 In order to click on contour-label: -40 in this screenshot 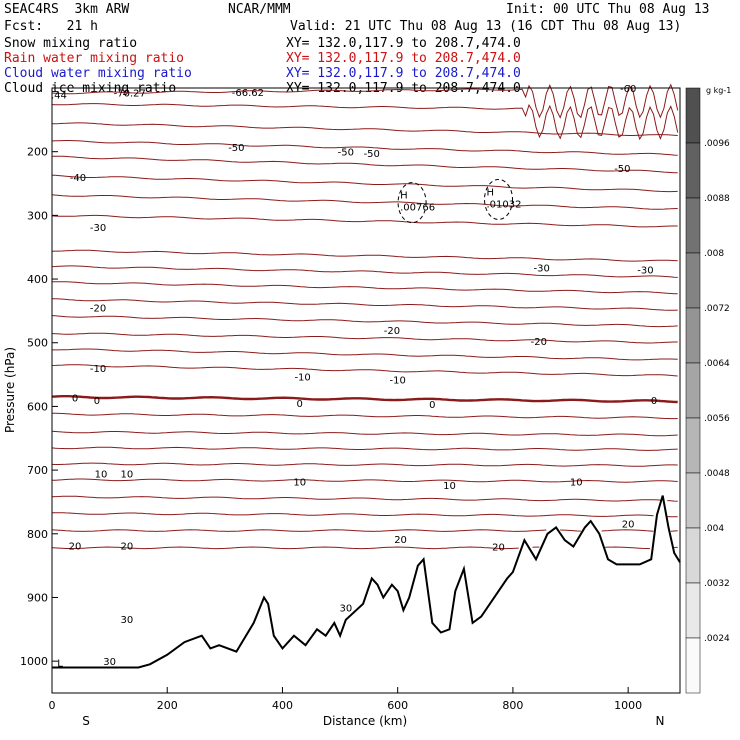, I will do `click(78, 178)`.